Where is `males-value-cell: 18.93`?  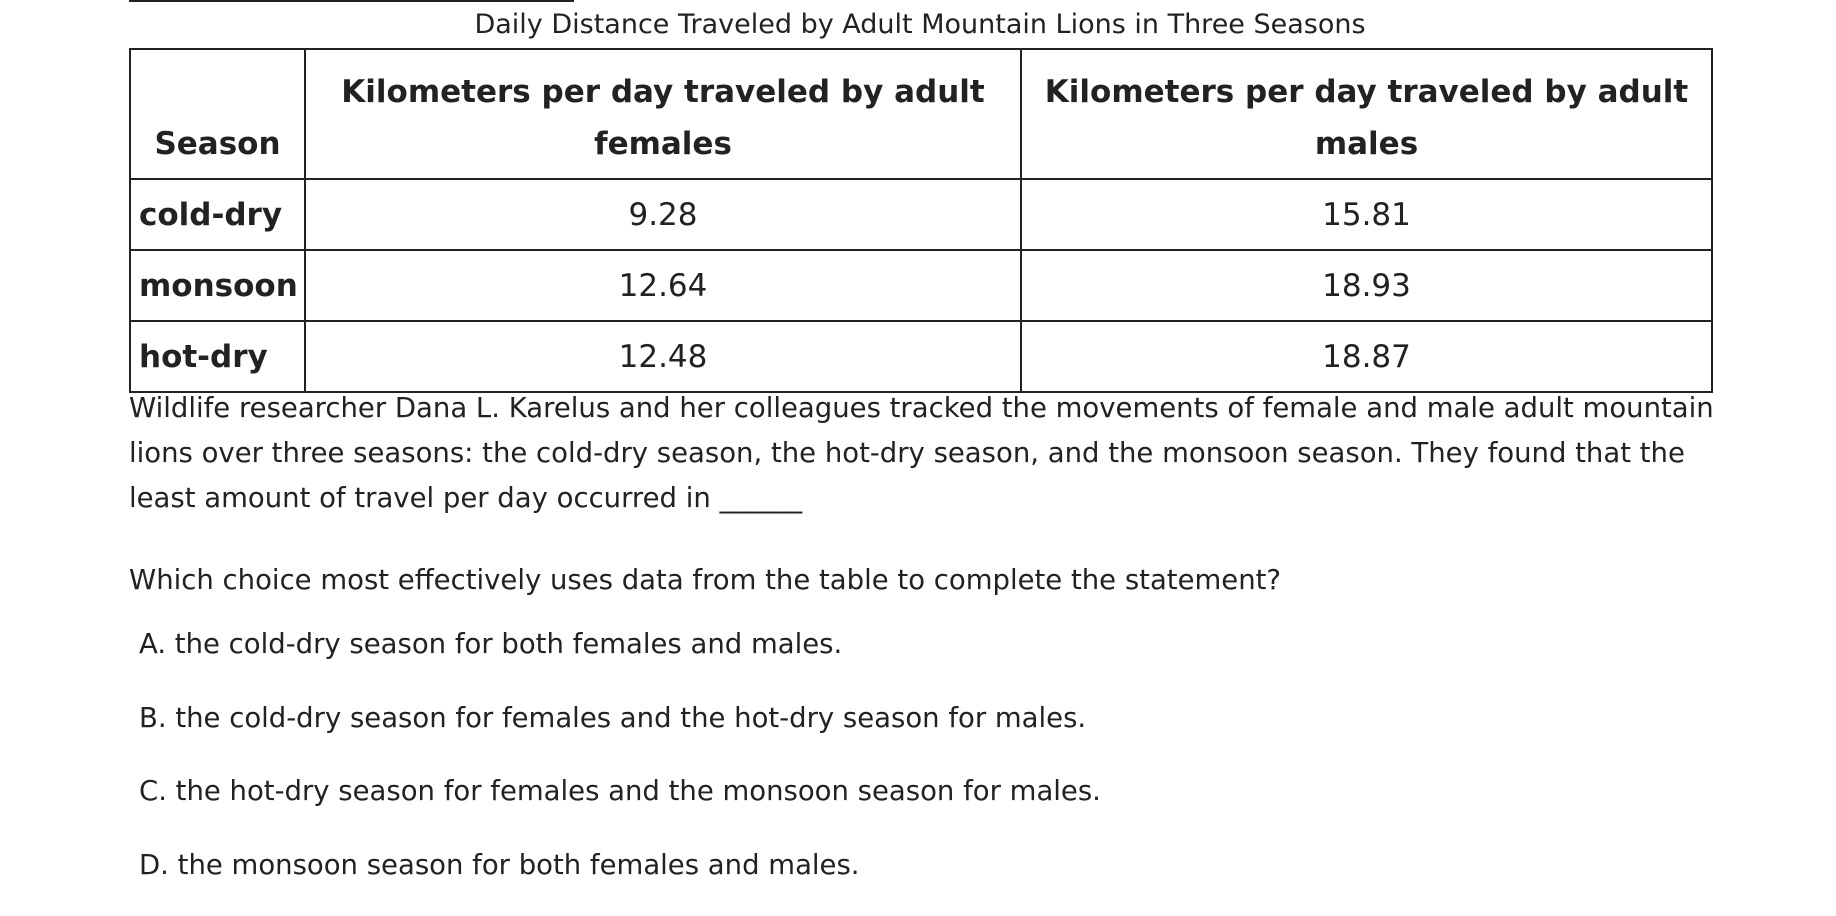
males-value-cell: 18.93 is located at coordinates (1366, 285).